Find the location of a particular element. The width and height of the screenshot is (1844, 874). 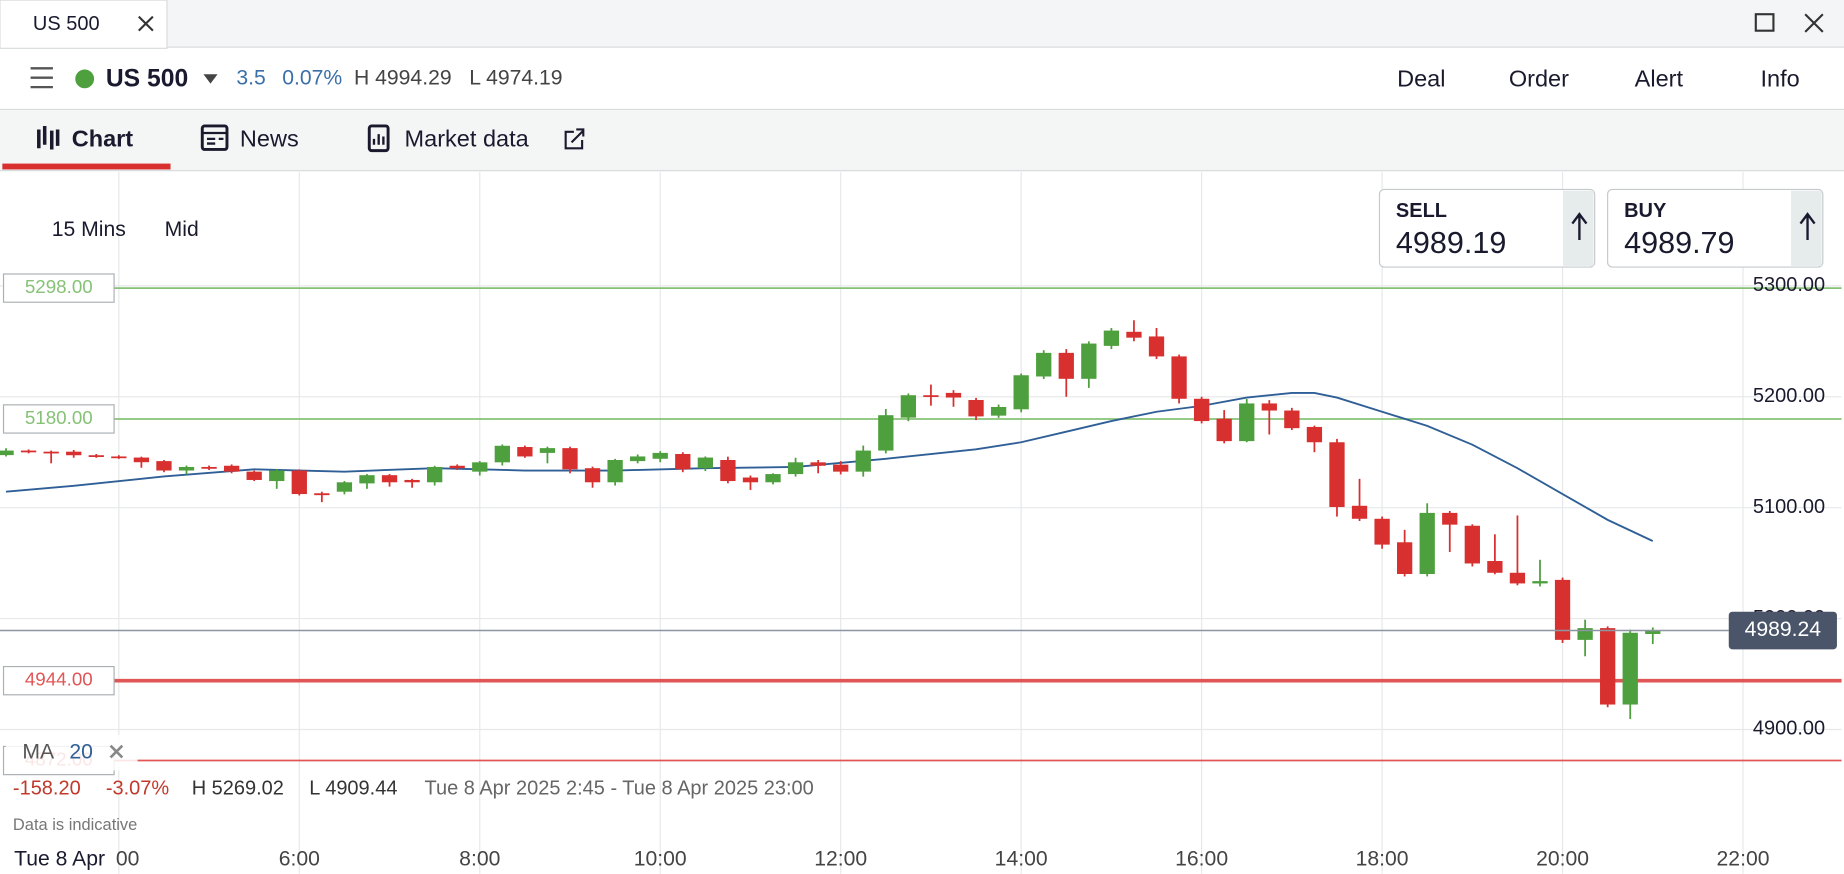

tab-market-data: Market data is located at coordinates (467, 138).